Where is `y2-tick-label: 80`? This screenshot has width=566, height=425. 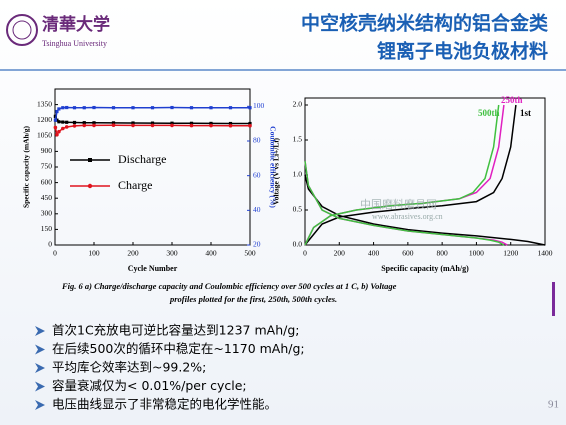
y2-tick-label: 80 is located at coordinates (257, 140).